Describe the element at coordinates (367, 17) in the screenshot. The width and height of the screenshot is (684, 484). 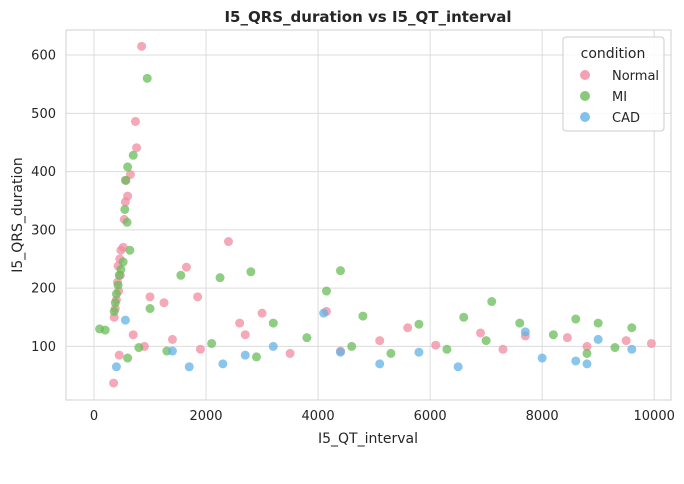
I see `chart-title: I5_QRS_duration vs I5_QT_interval` at that location.